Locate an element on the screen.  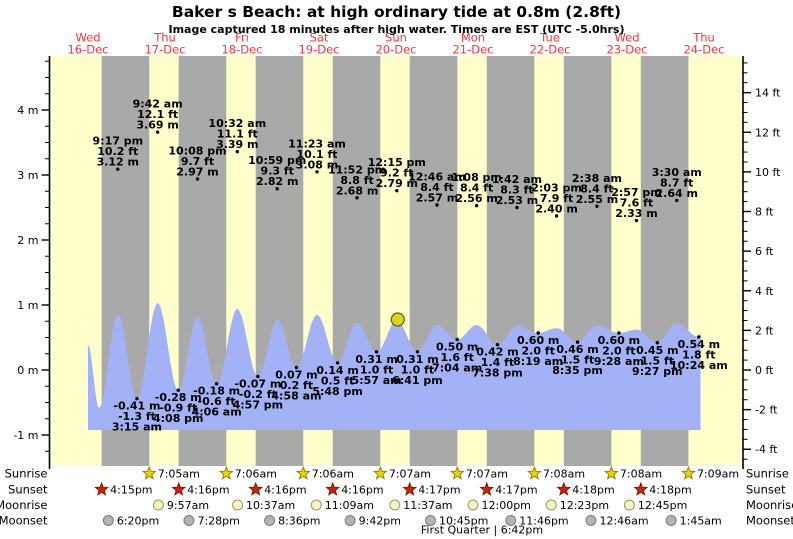
high-tide-annotation: 1:08 pm8.4 ft2.56 m is located at coordinates (476, 189).